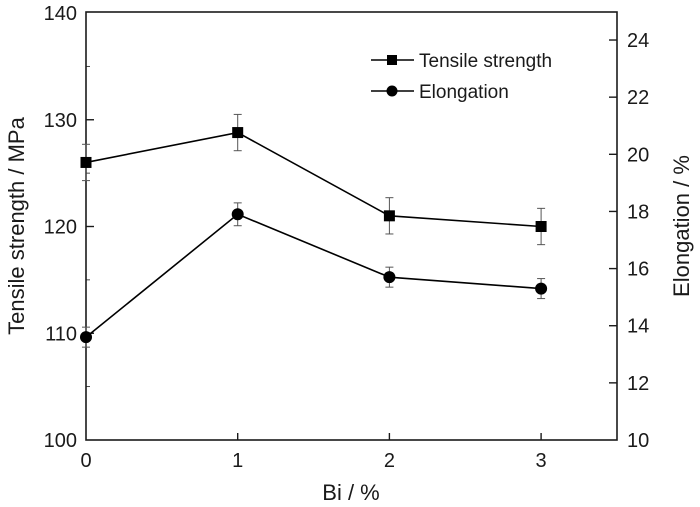  Describe the element at coordinates (60, 14) in the screenshot. I see `y-left-tick-label: 140` at that location.